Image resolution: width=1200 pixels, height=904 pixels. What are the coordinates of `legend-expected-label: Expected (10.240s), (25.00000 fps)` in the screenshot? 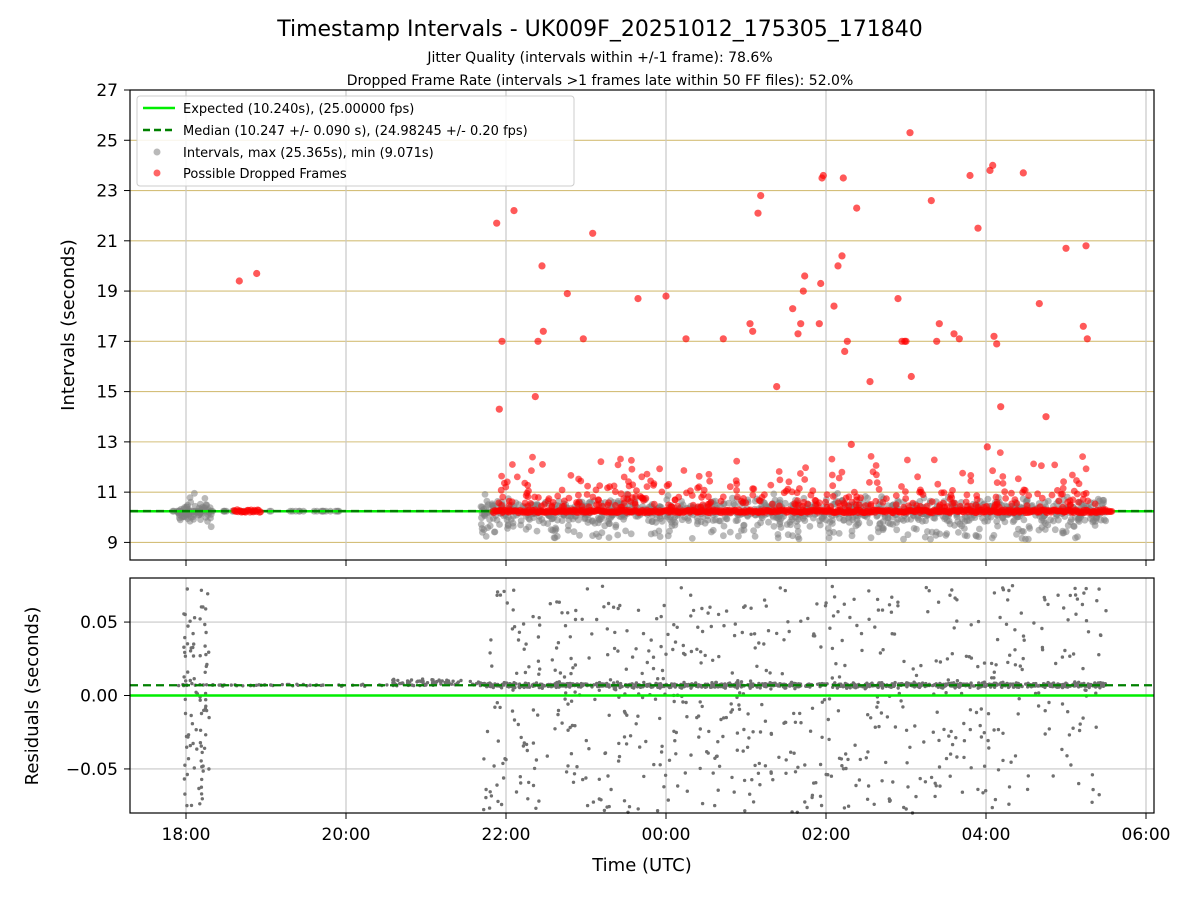 It's located at (298, 109).